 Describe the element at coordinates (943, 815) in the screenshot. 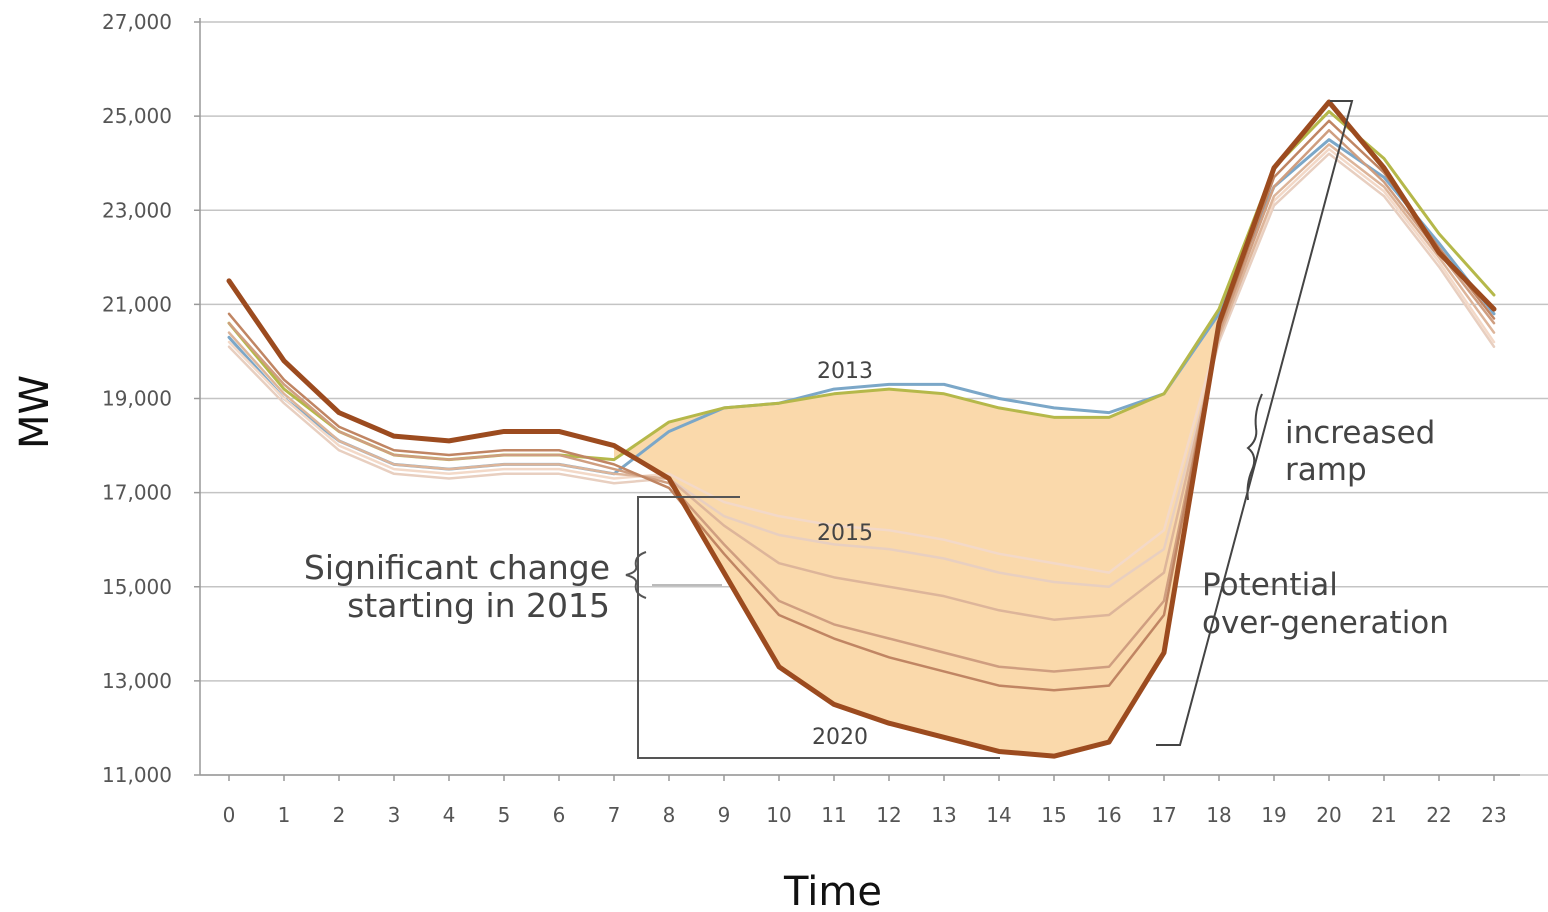

I see `x-tick-label: 13` at that location.